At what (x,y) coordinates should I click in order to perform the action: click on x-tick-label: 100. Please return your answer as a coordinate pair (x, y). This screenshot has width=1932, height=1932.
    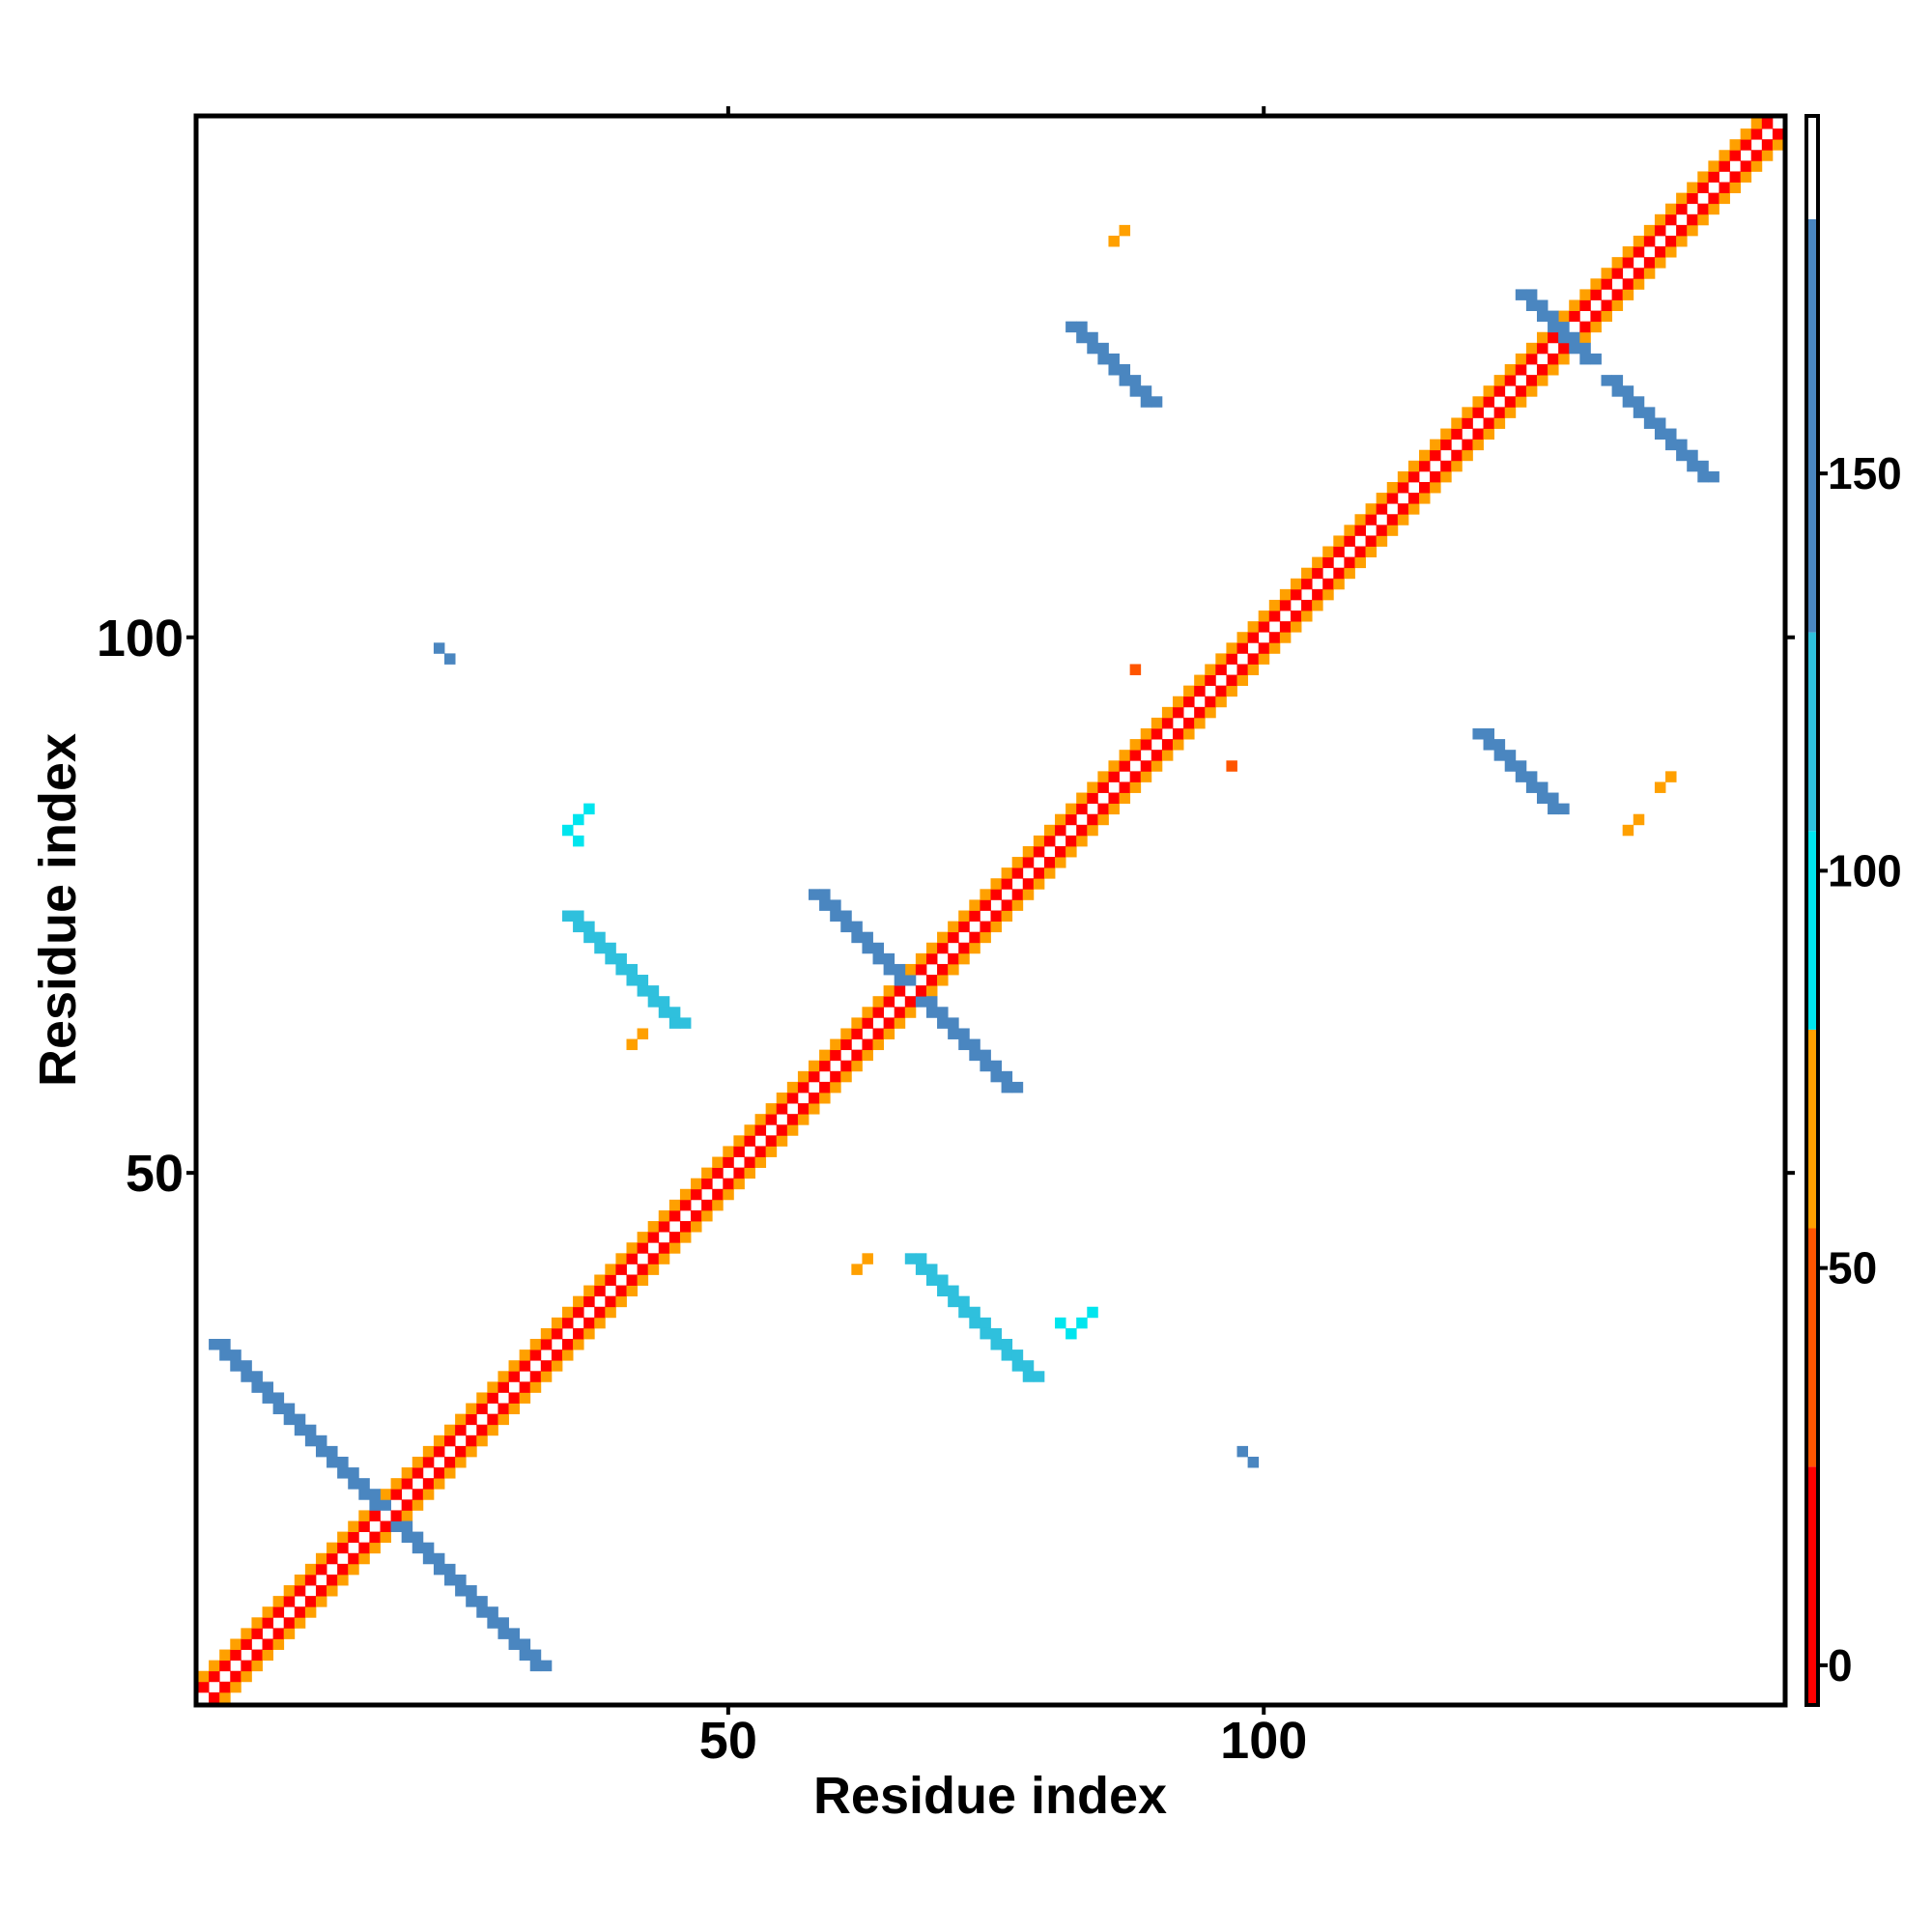
    Looking at the image, I should click on (1263, 1741).